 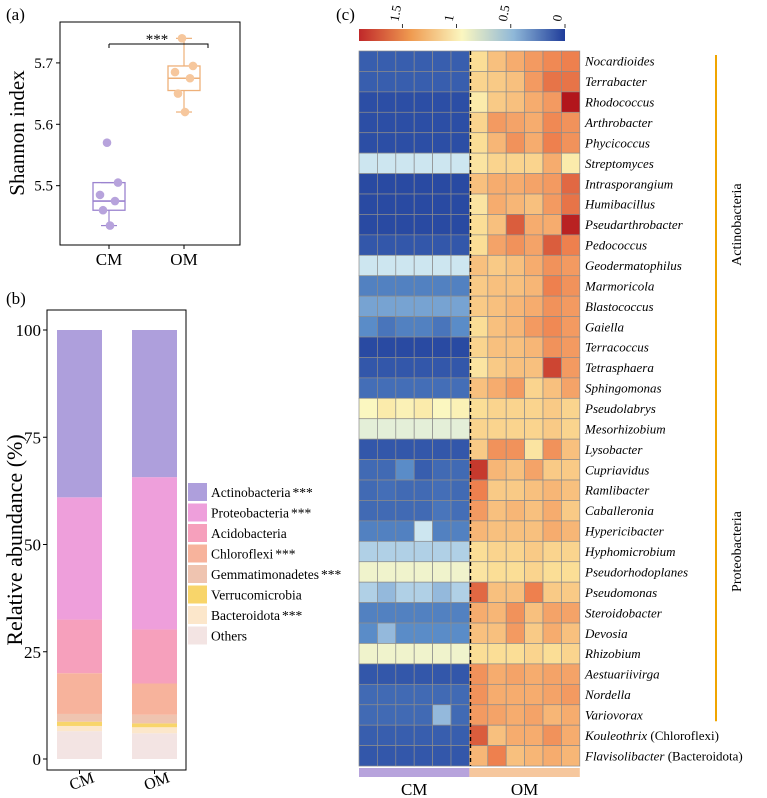 I want to click on row-label-genus: Devosia, so click(x=606, y=633).